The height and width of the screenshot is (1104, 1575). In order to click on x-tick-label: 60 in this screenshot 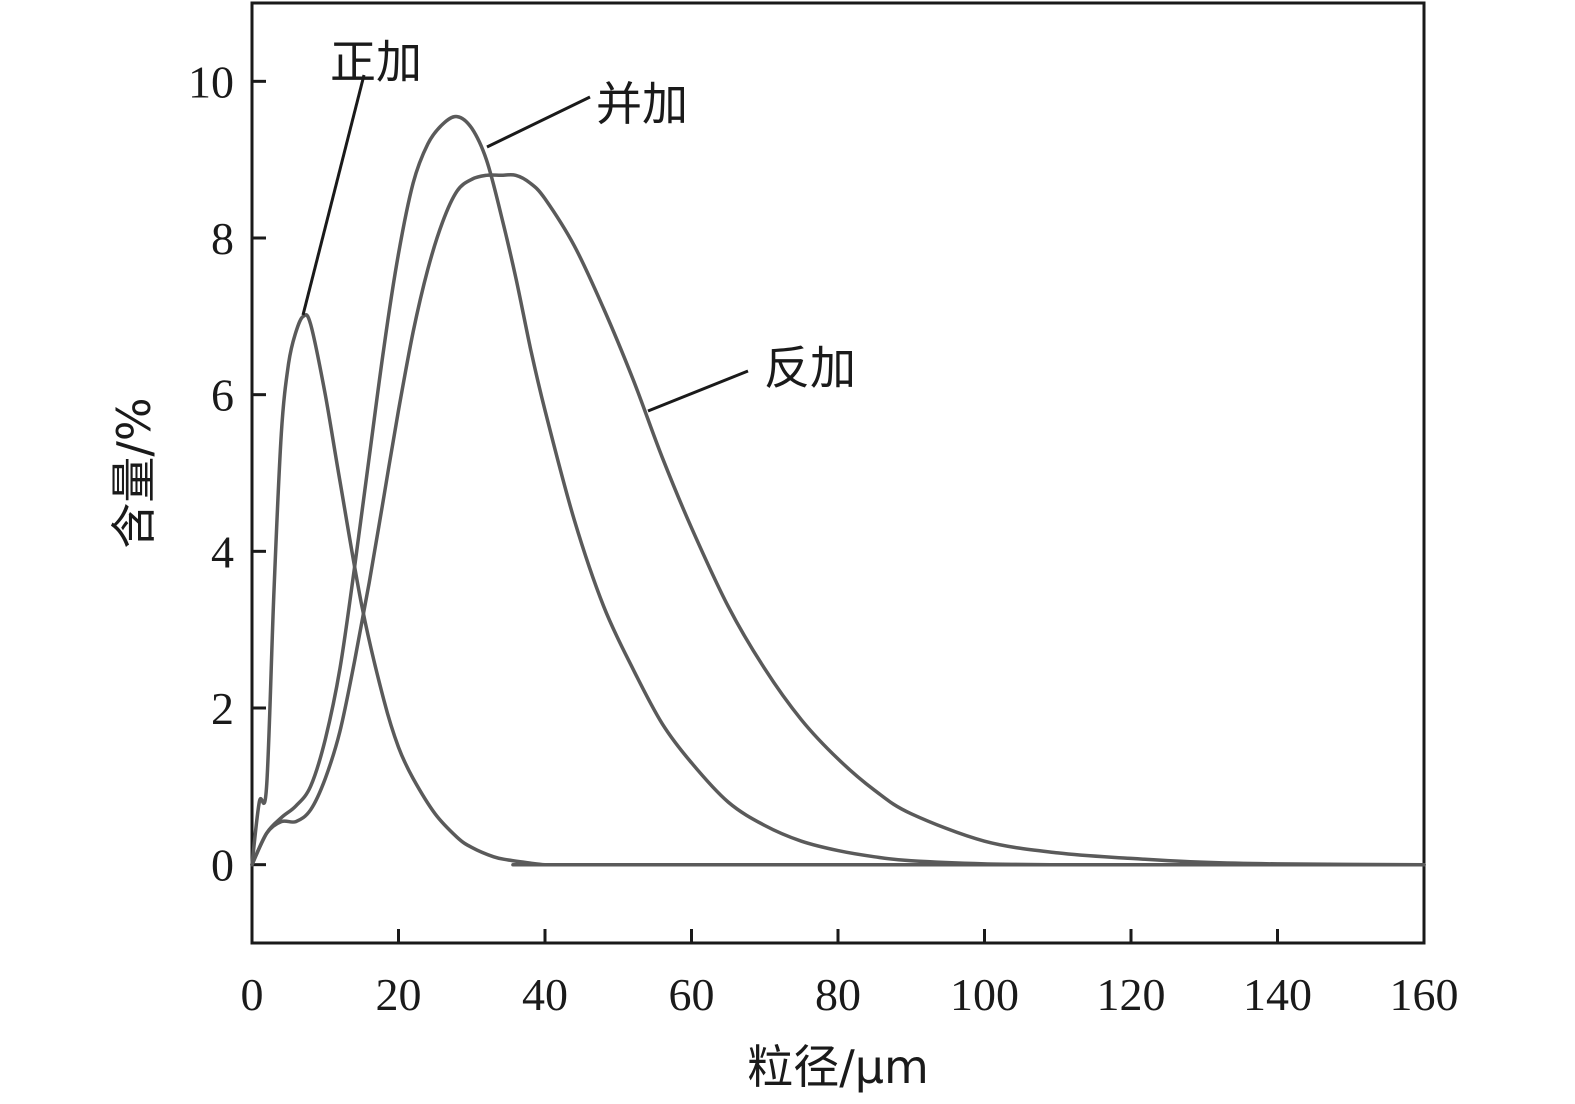, I will do `click(692, 994)`.